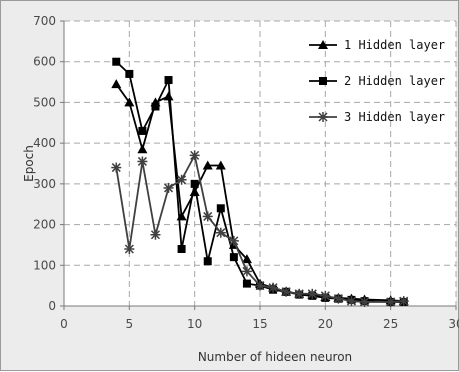 The width and height of the screenshot is (459, 372). I want to click on legend-label: 1 Hidden layer, so click(394, 45).